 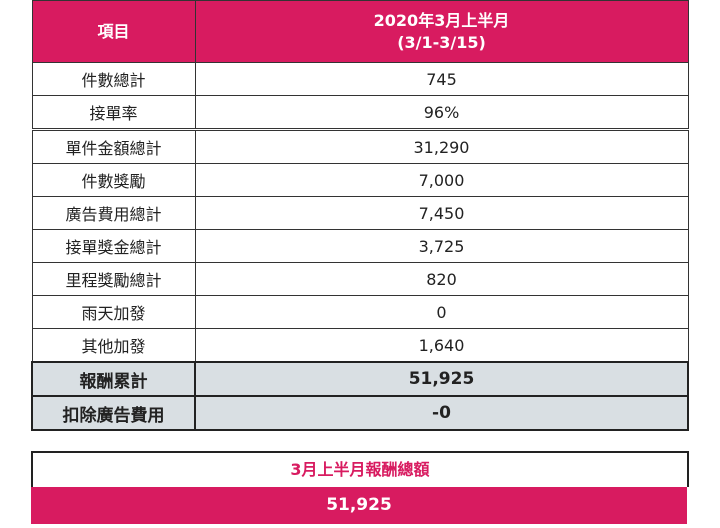 I want to click on table-row: 廣告費用總計 7,450, so click(x=360, y=213).